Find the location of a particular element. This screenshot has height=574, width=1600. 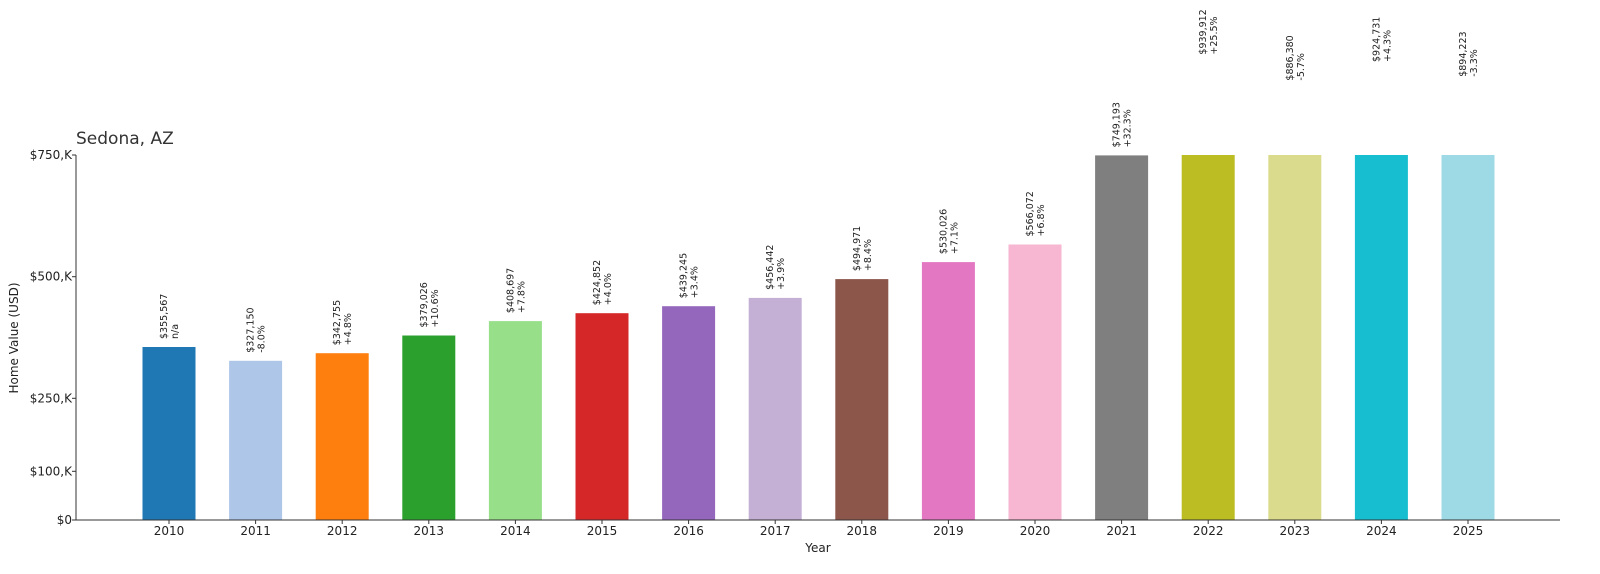

bar-2022 is located at coordinates (1208, 337).